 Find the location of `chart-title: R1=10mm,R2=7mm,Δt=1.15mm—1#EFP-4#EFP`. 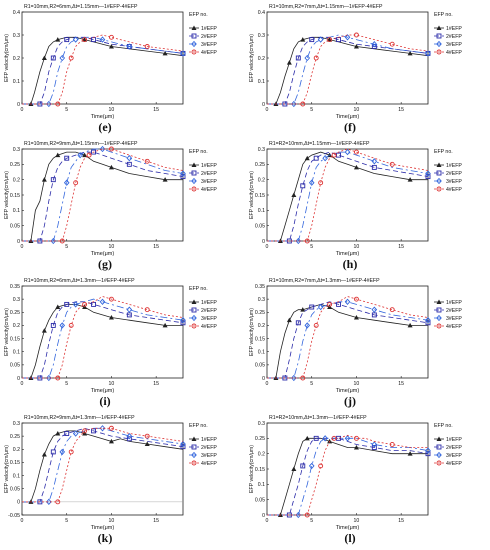

chart-title: R1=10mm,R2=7mm,Δt=1.15mm—1#EFP-4#EFP is located at coordinates (326, 7).